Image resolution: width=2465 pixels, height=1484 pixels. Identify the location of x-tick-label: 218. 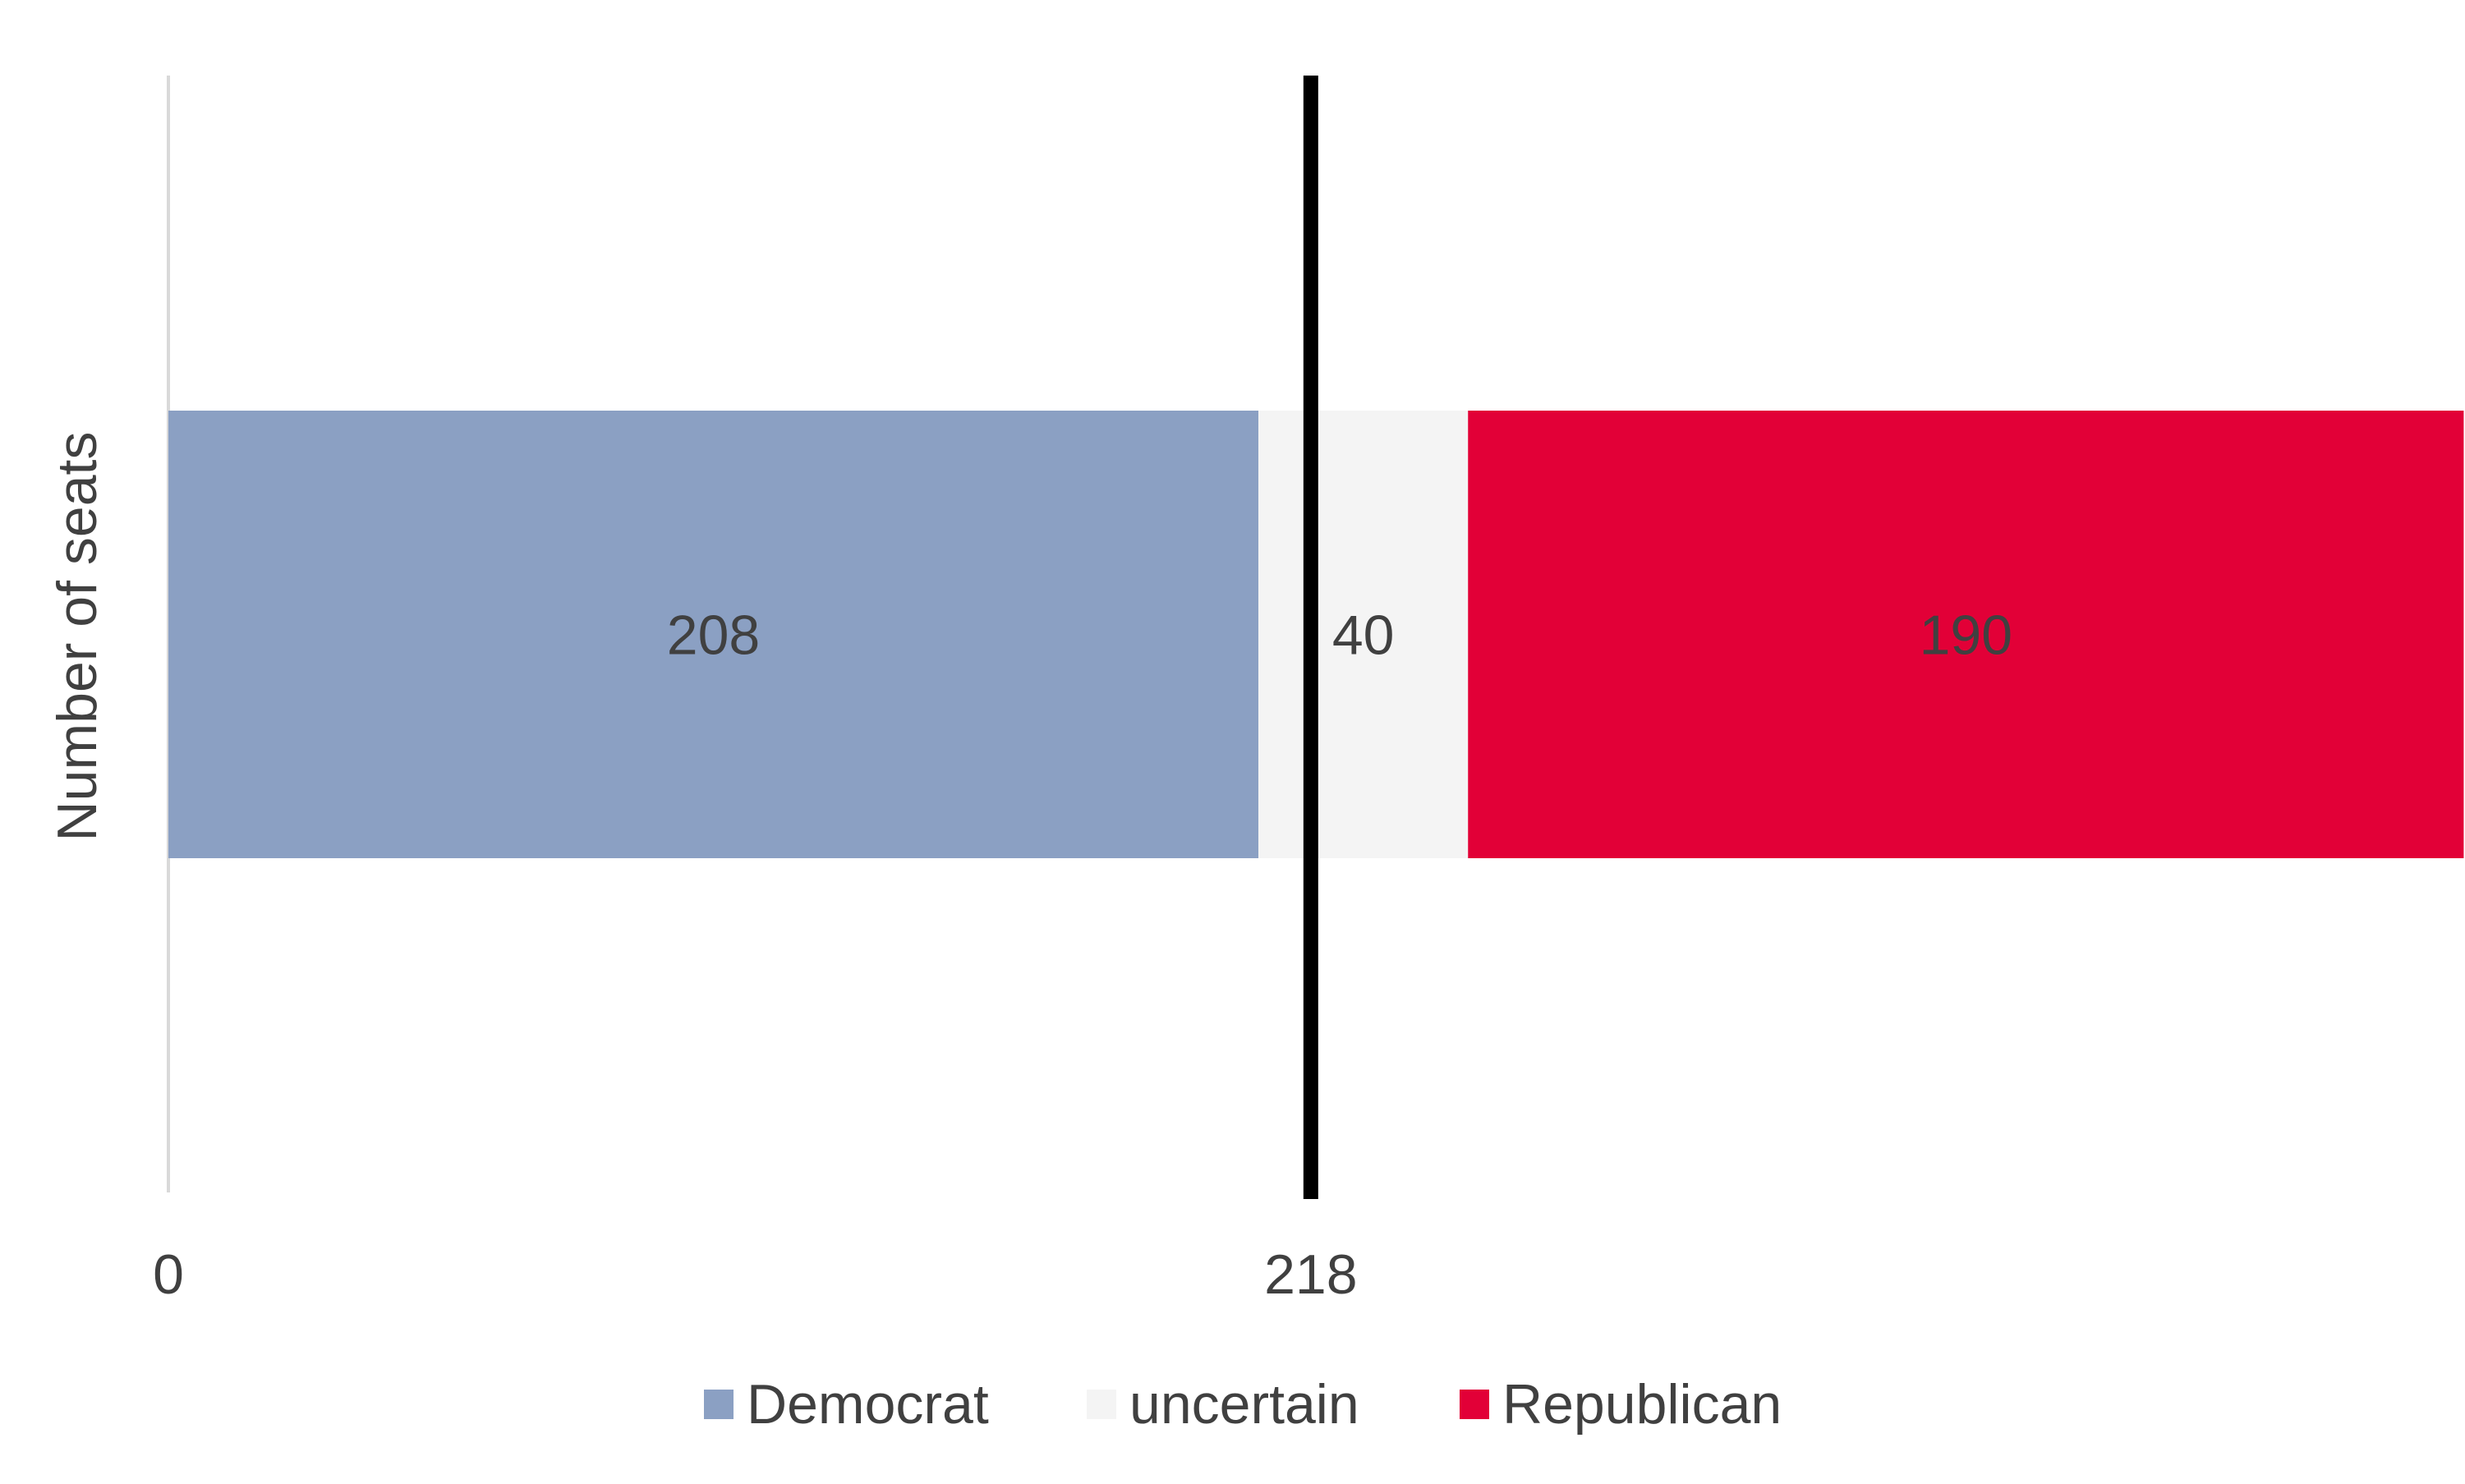
(1311, 1274).